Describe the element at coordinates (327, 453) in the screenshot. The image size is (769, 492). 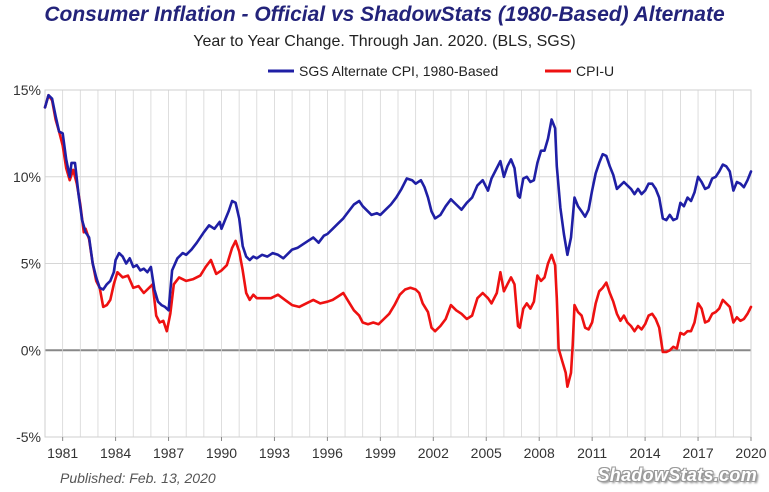
I see `x-tick-label: 1996` at that location.